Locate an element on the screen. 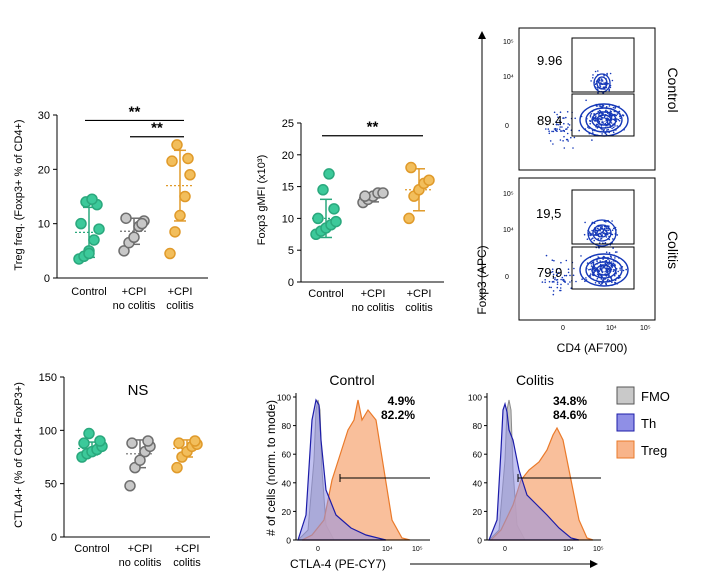 This screenshot has height=588, width=710. foxp3-gmfi-ytick-label: 20 is located at coordinates (288, 156).